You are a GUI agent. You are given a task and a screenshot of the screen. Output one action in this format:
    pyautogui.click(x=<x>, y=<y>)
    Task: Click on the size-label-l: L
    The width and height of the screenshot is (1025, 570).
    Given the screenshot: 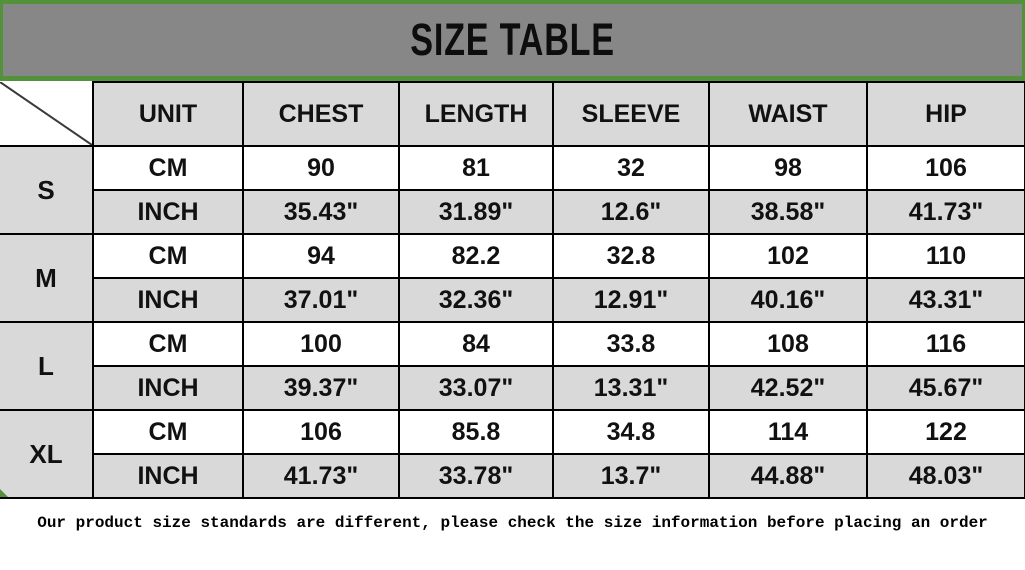 What is the action you would take?
    pyautogui.click(x=47, y=366)
    